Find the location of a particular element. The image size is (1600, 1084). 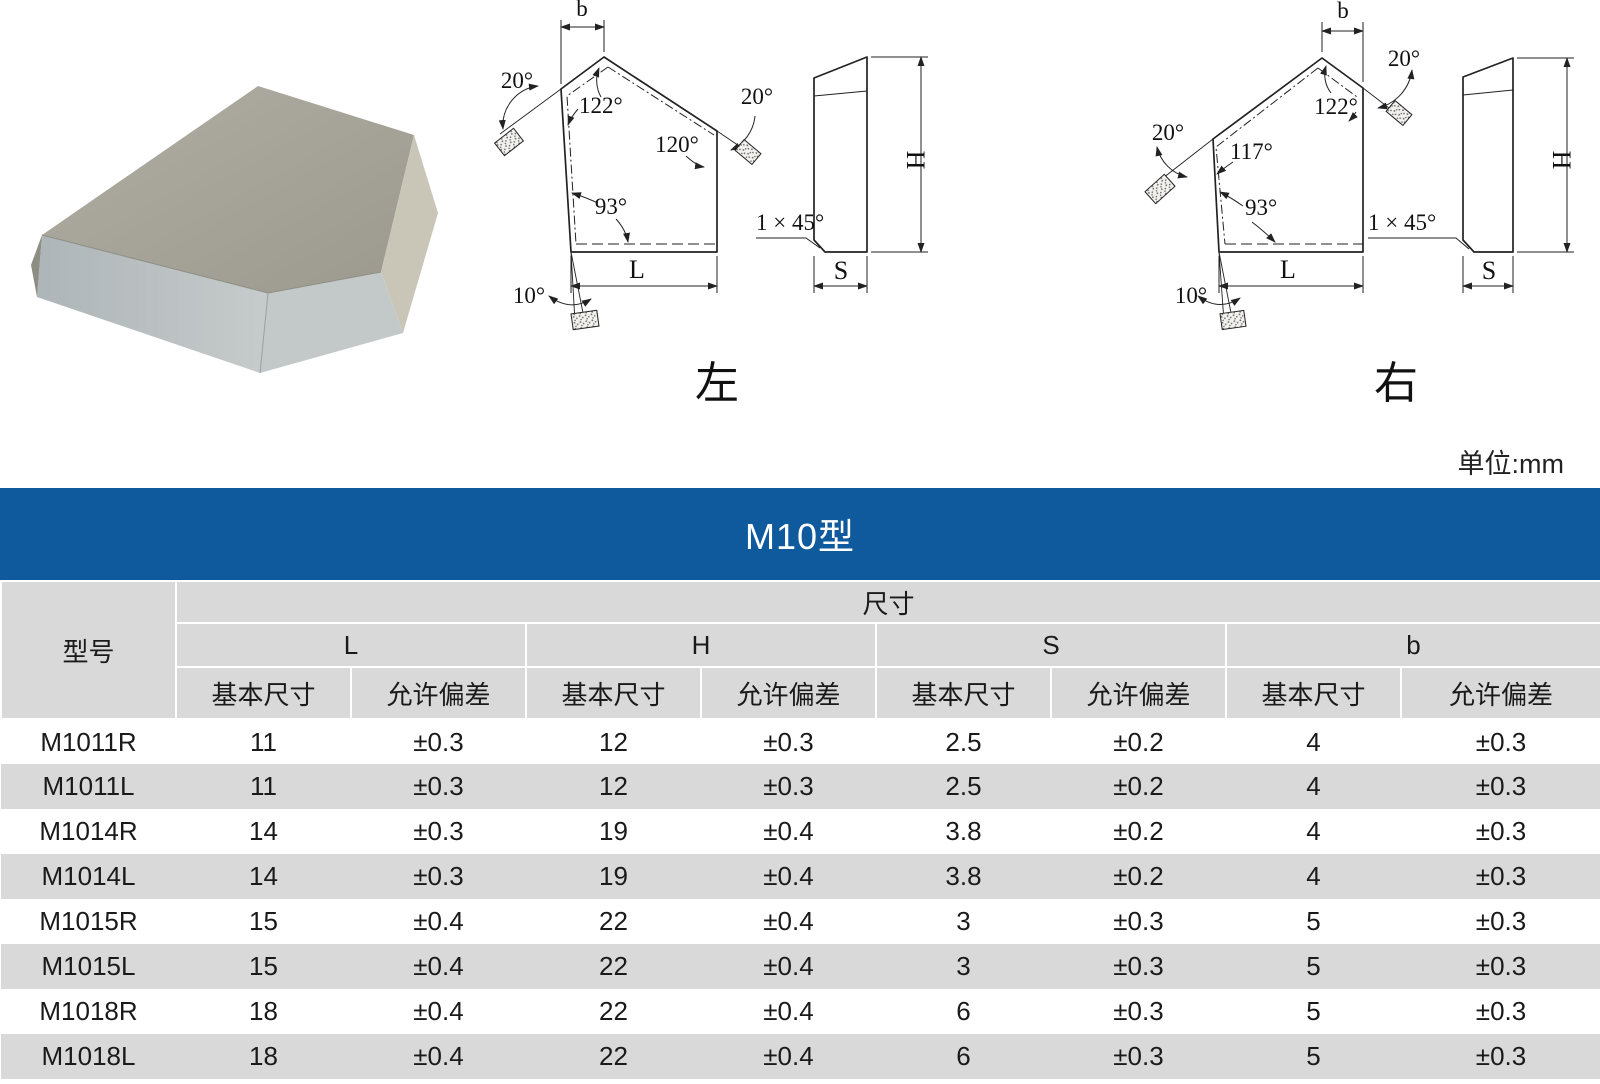

left-dim-h-label: H is located at coordinates (915, 160).